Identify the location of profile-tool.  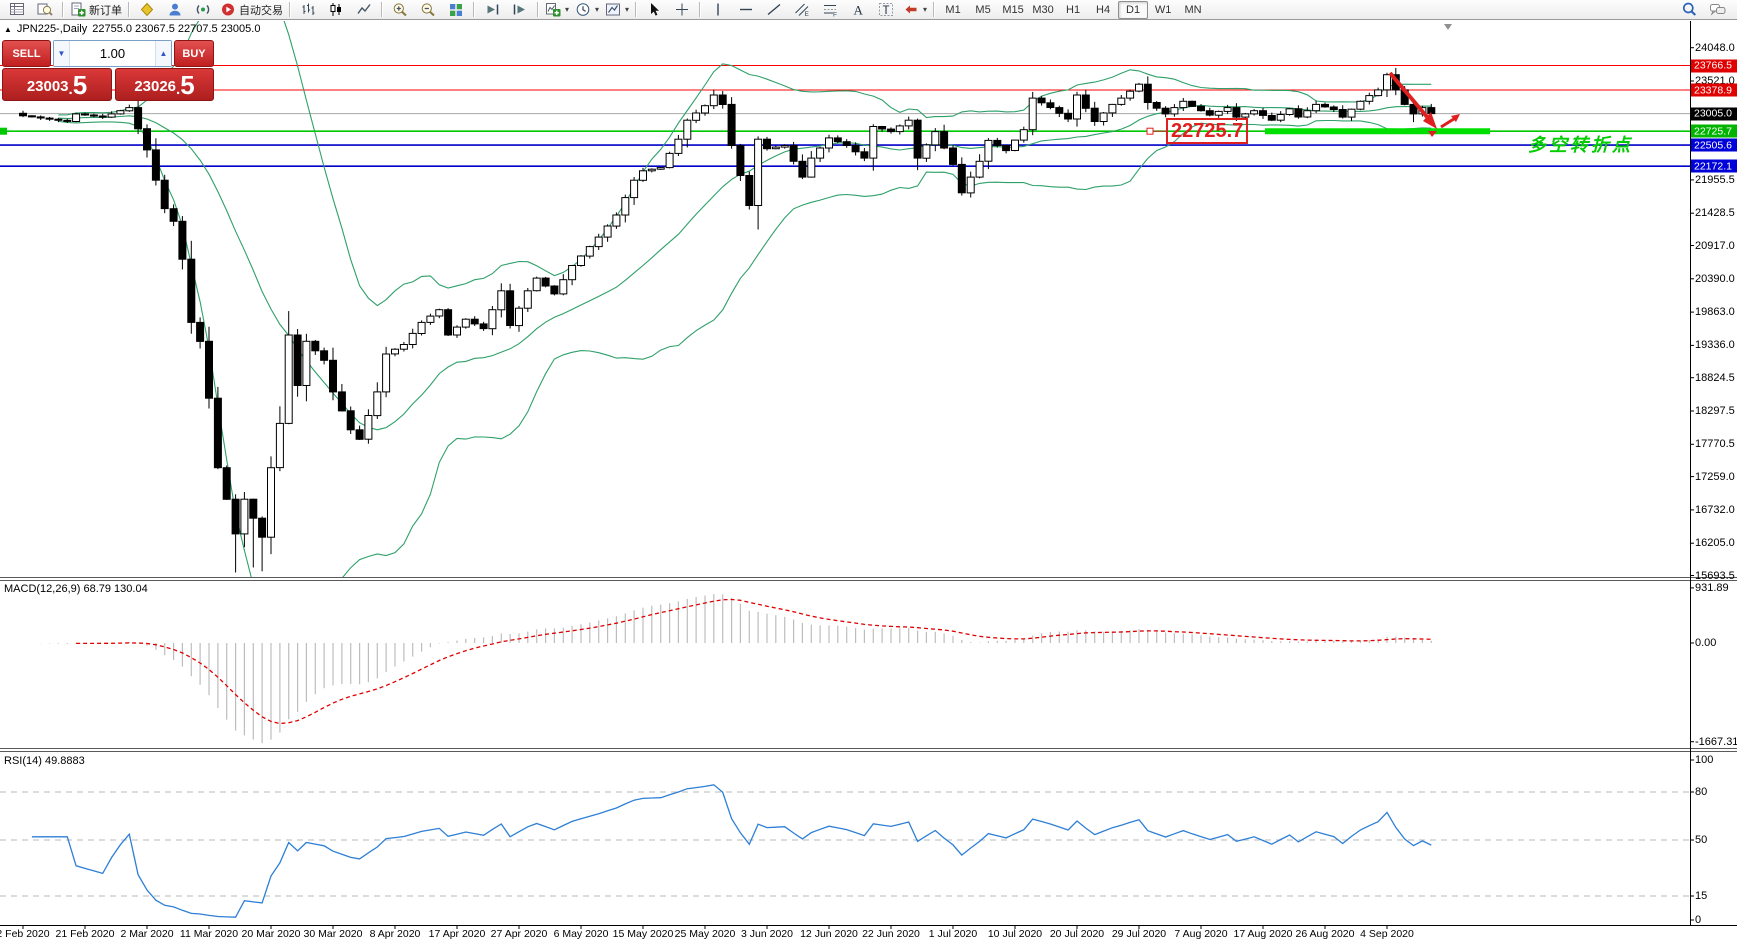
(175, 10).